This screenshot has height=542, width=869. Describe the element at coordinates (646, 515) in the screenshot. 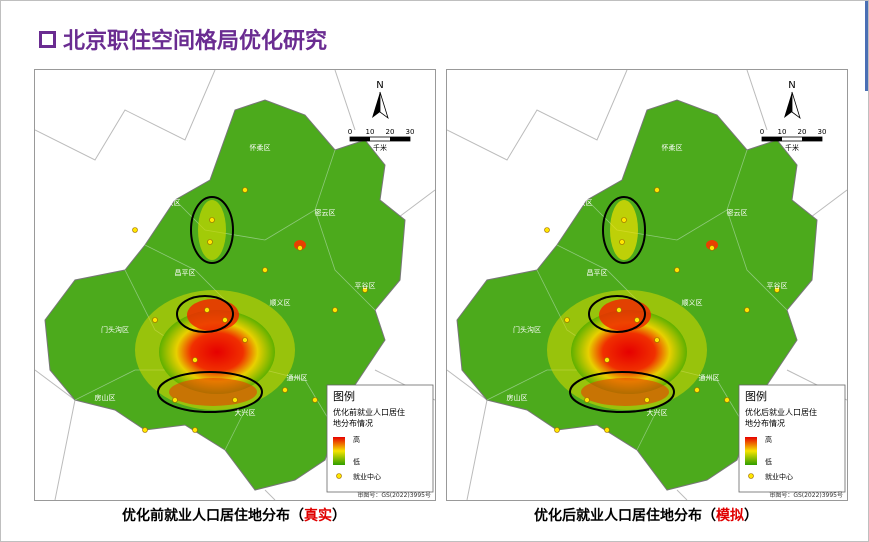

I see `caption: 优化后就业人口居住地分布（模拟）` at that location.